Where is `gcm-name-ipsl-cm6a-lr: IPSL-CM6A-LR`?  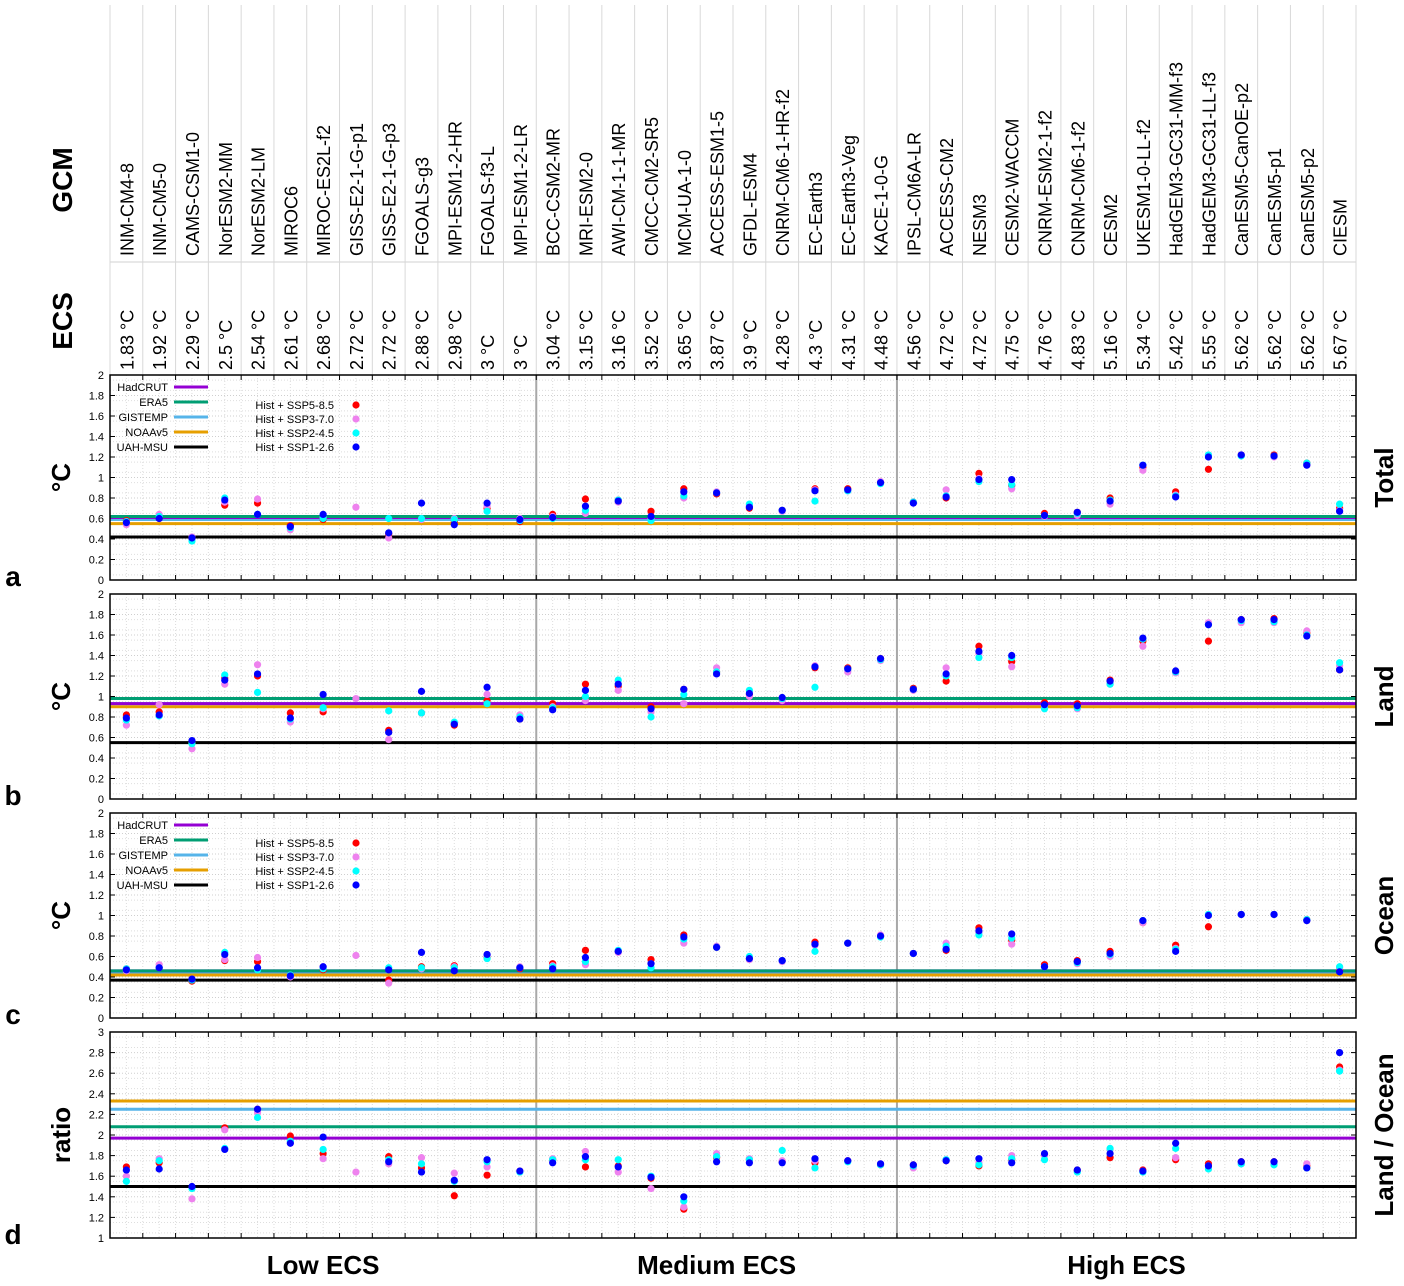
gcm-name-ipsl-cm6a-lr: IPSL-CM6A-LR is located at coordinates (914, 194).